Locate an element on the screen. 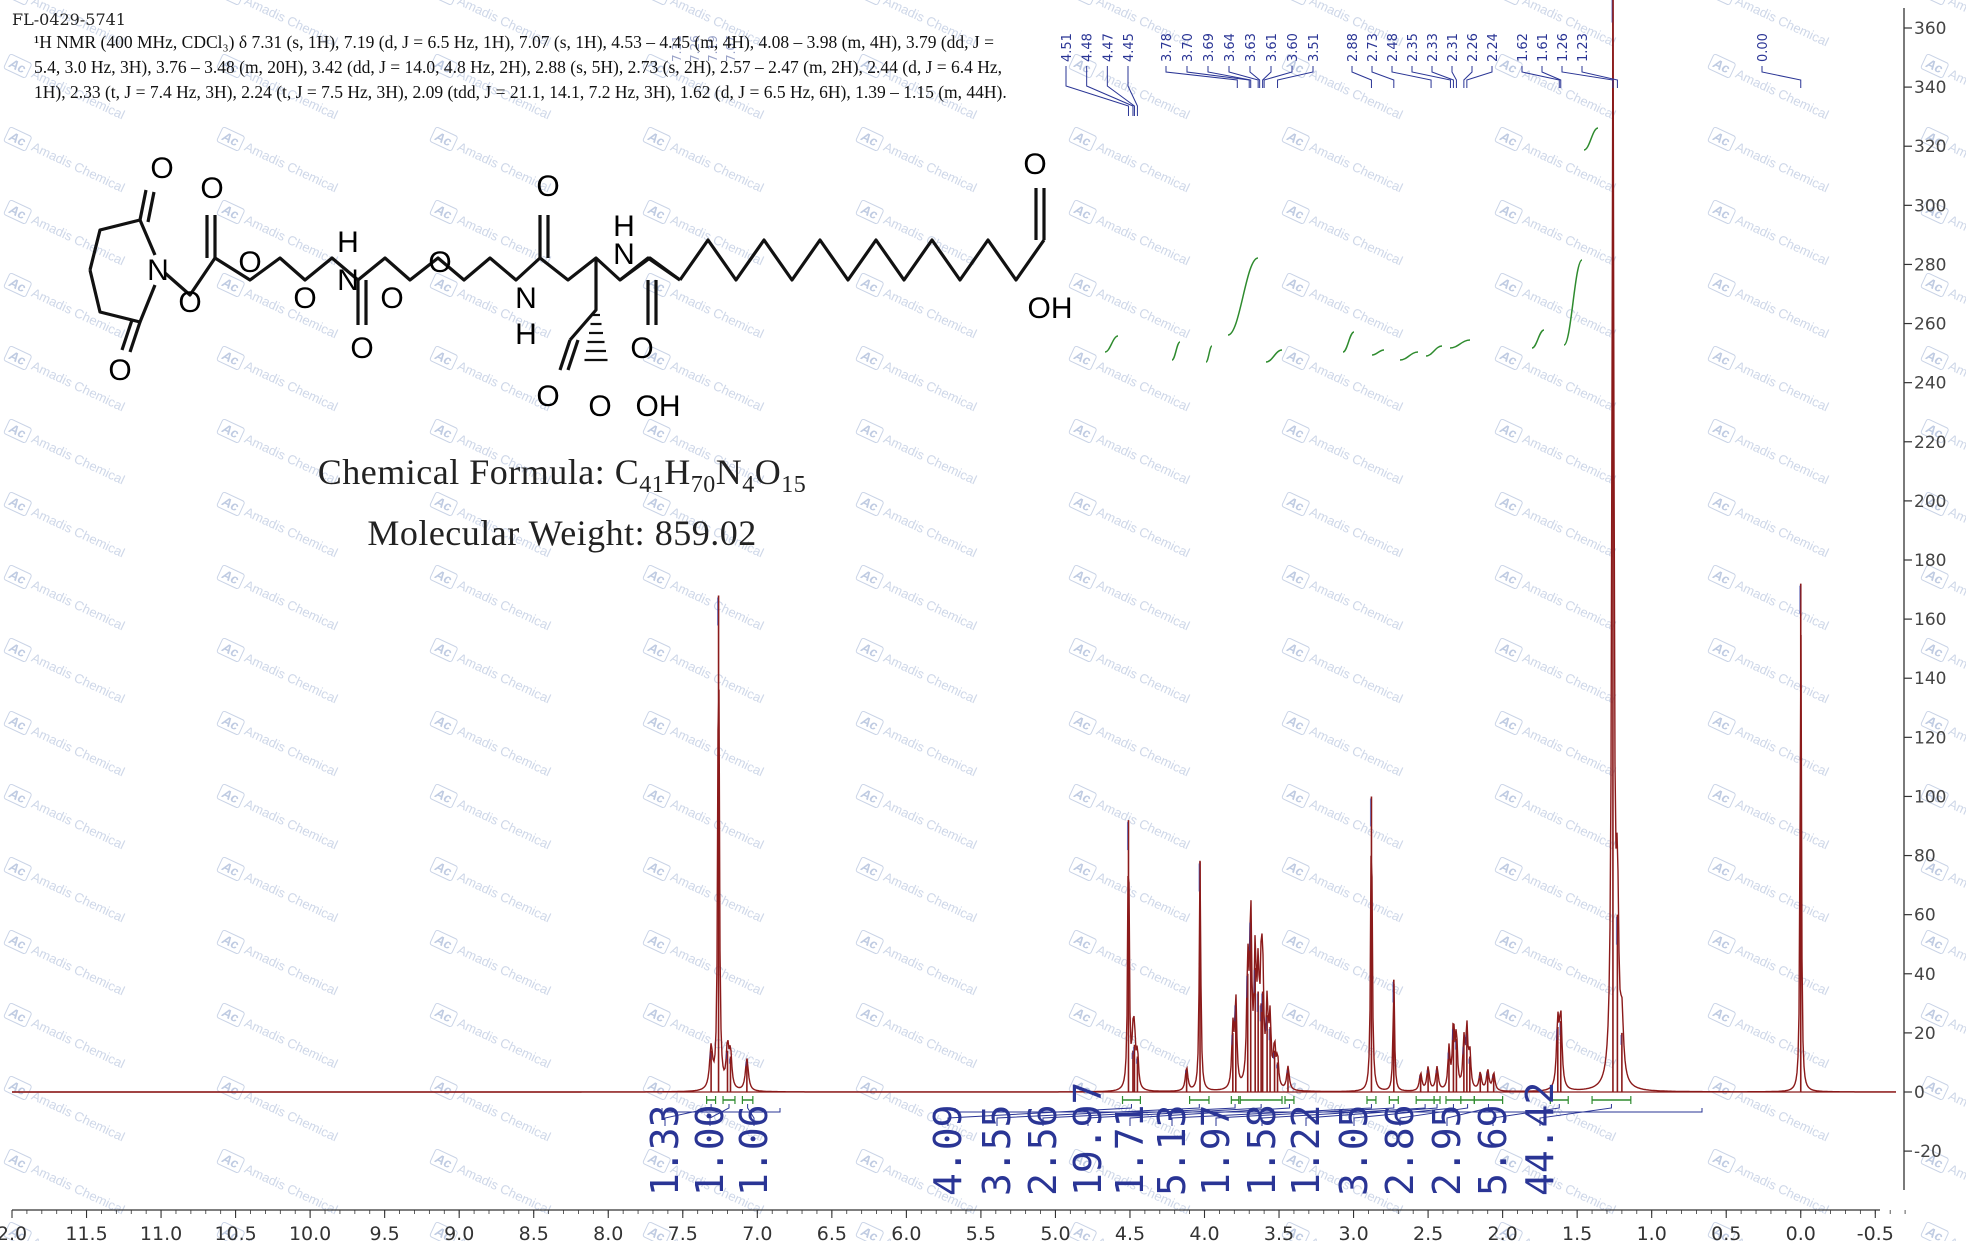 The height and width of the screenshot is (1241, 1966). amide is located at coordinates (650, 269).